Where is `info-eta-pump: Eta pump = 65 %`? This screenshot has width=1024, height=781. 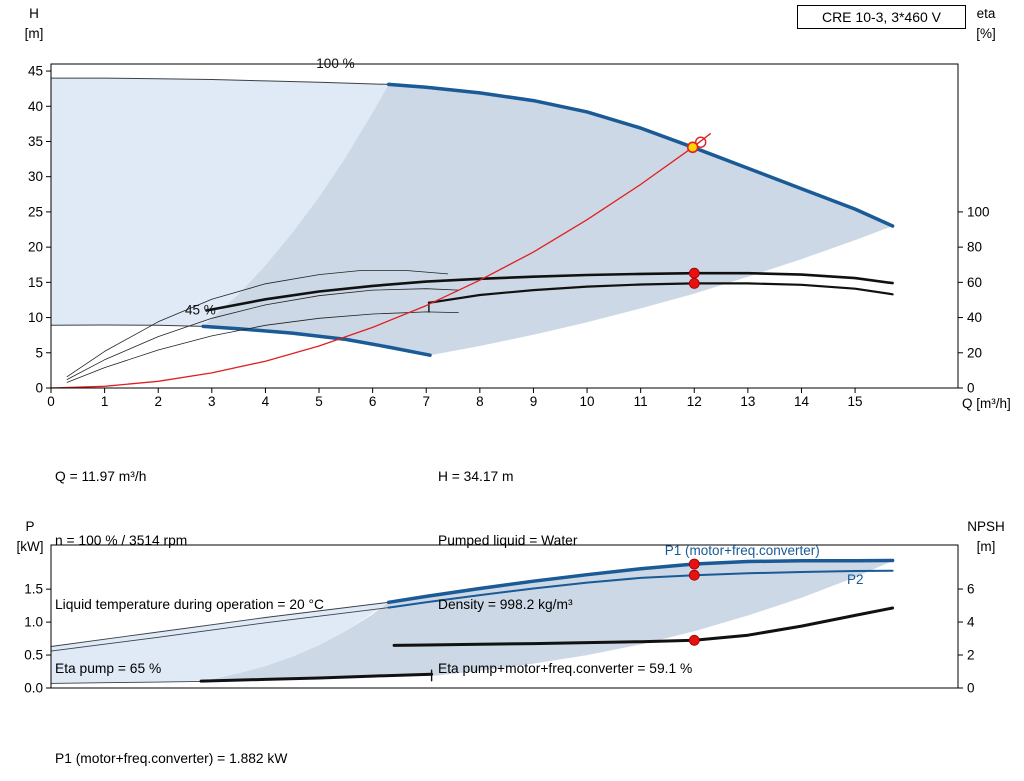
info-eta-pump: Eta pump = 65 % is located at coordinates (108, 669).